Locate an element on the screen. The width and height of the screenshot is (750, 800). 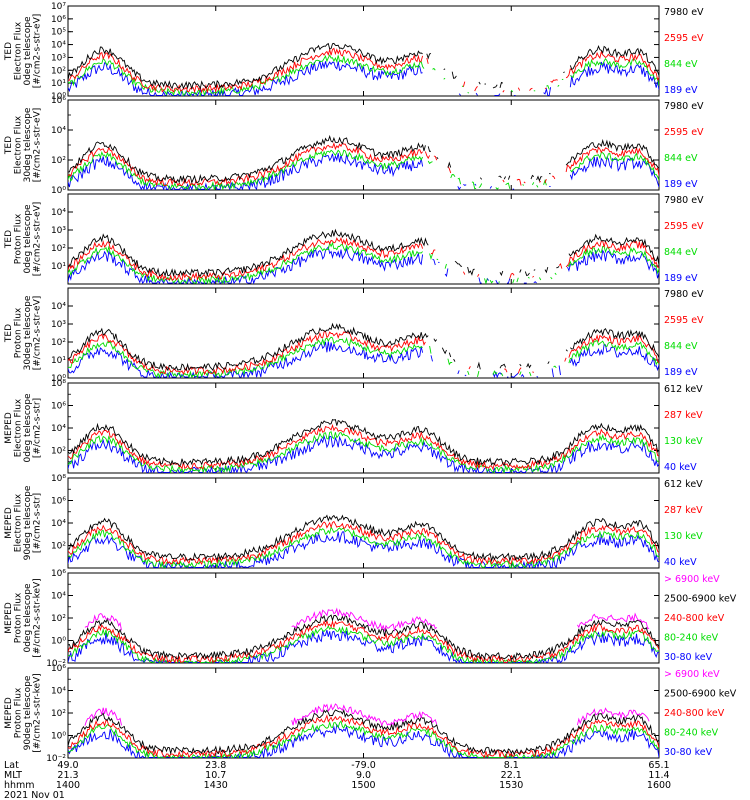
x-tick-lat: -79.0 is located at coordinates (363, 765).